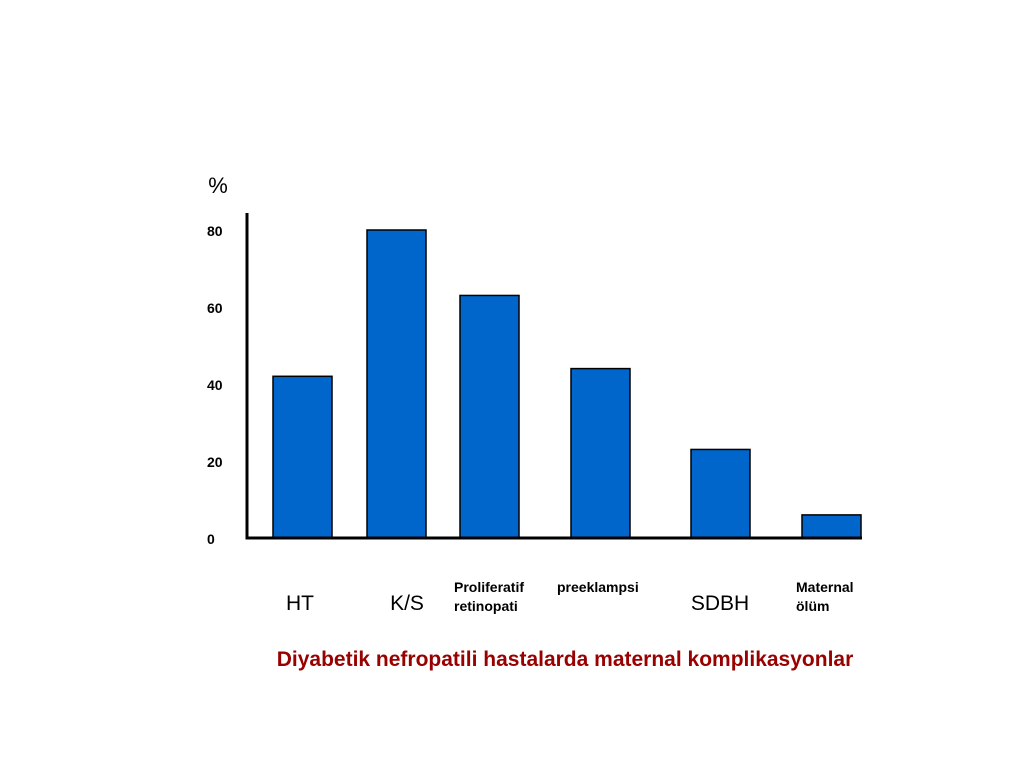  What do you see at coordinates (300, 603) in the screenshot?
I see `x-tick-label: HT` at bounding box center [300, 603].